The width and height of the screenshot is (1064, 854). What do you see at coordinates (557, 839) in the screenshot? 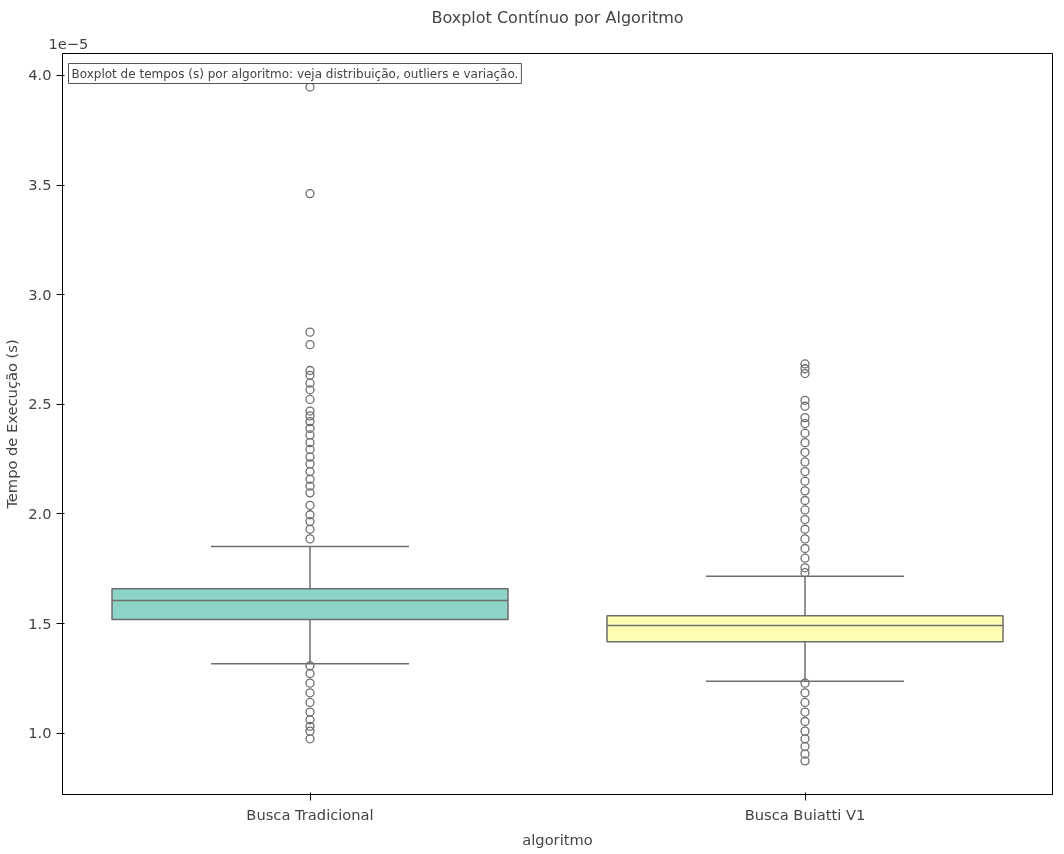
I see `x-axis-title: algoritmo` at bounding box center [557, 839].